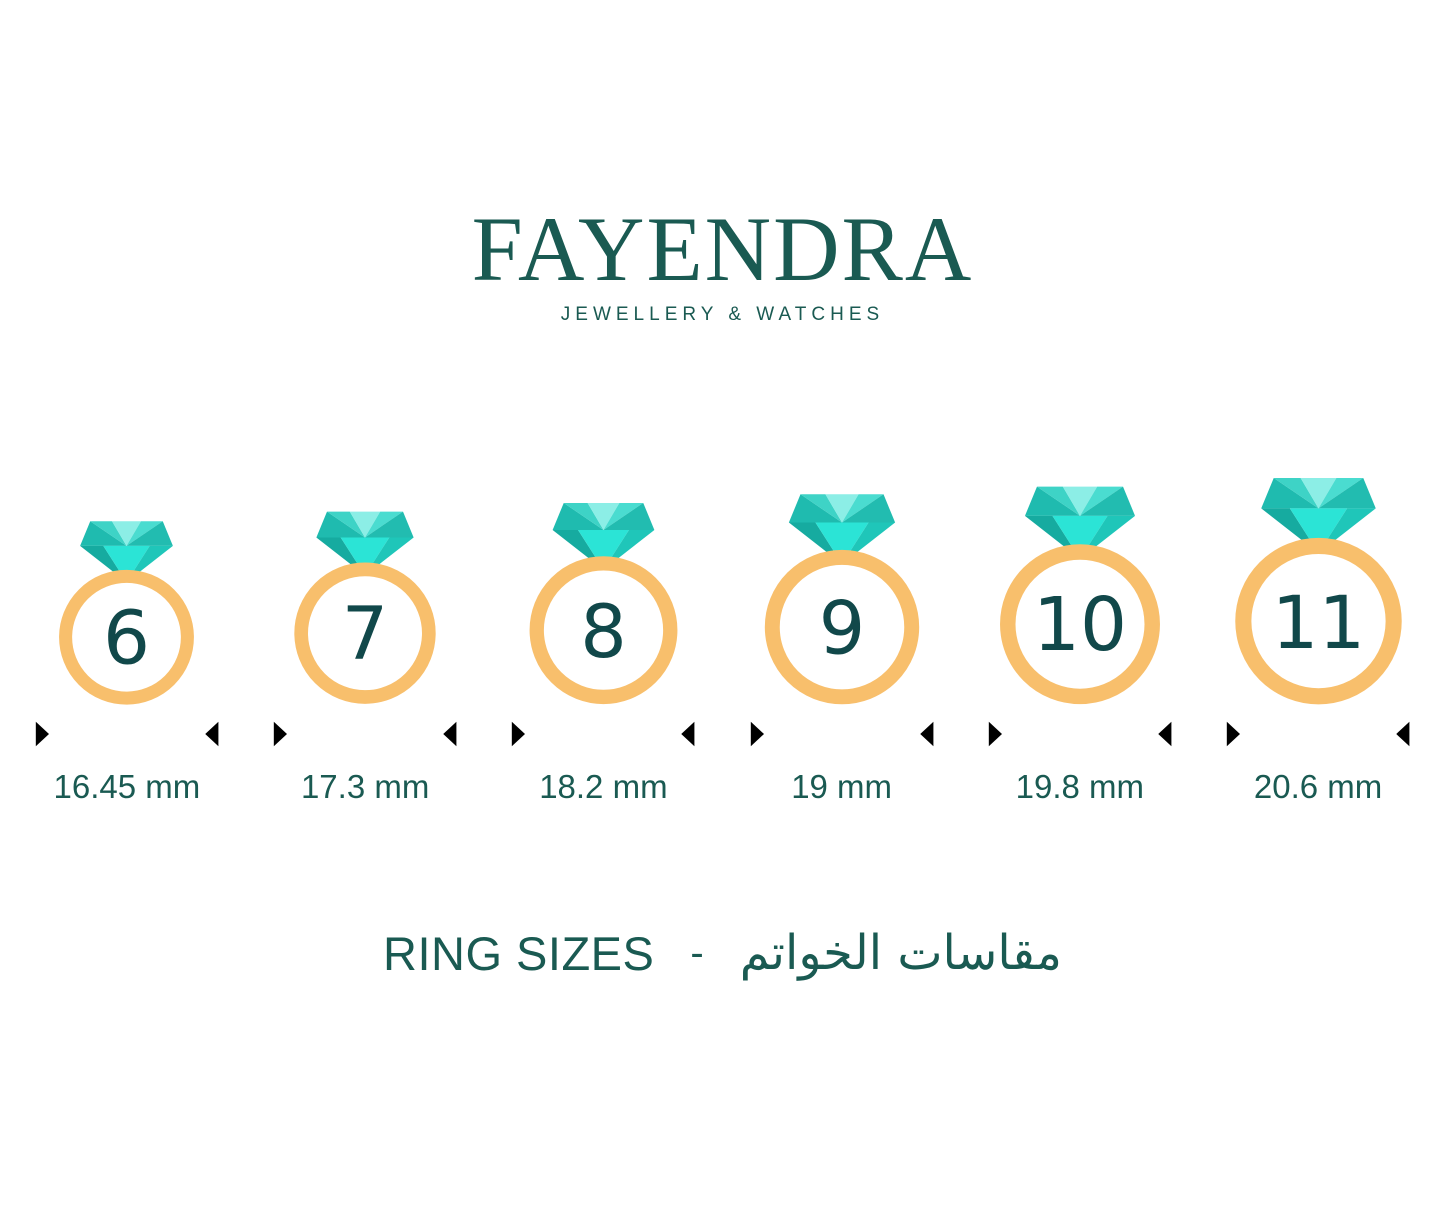  I want to click on ring-figure-size-8: 8 18.2 mm, so click(603, 649).